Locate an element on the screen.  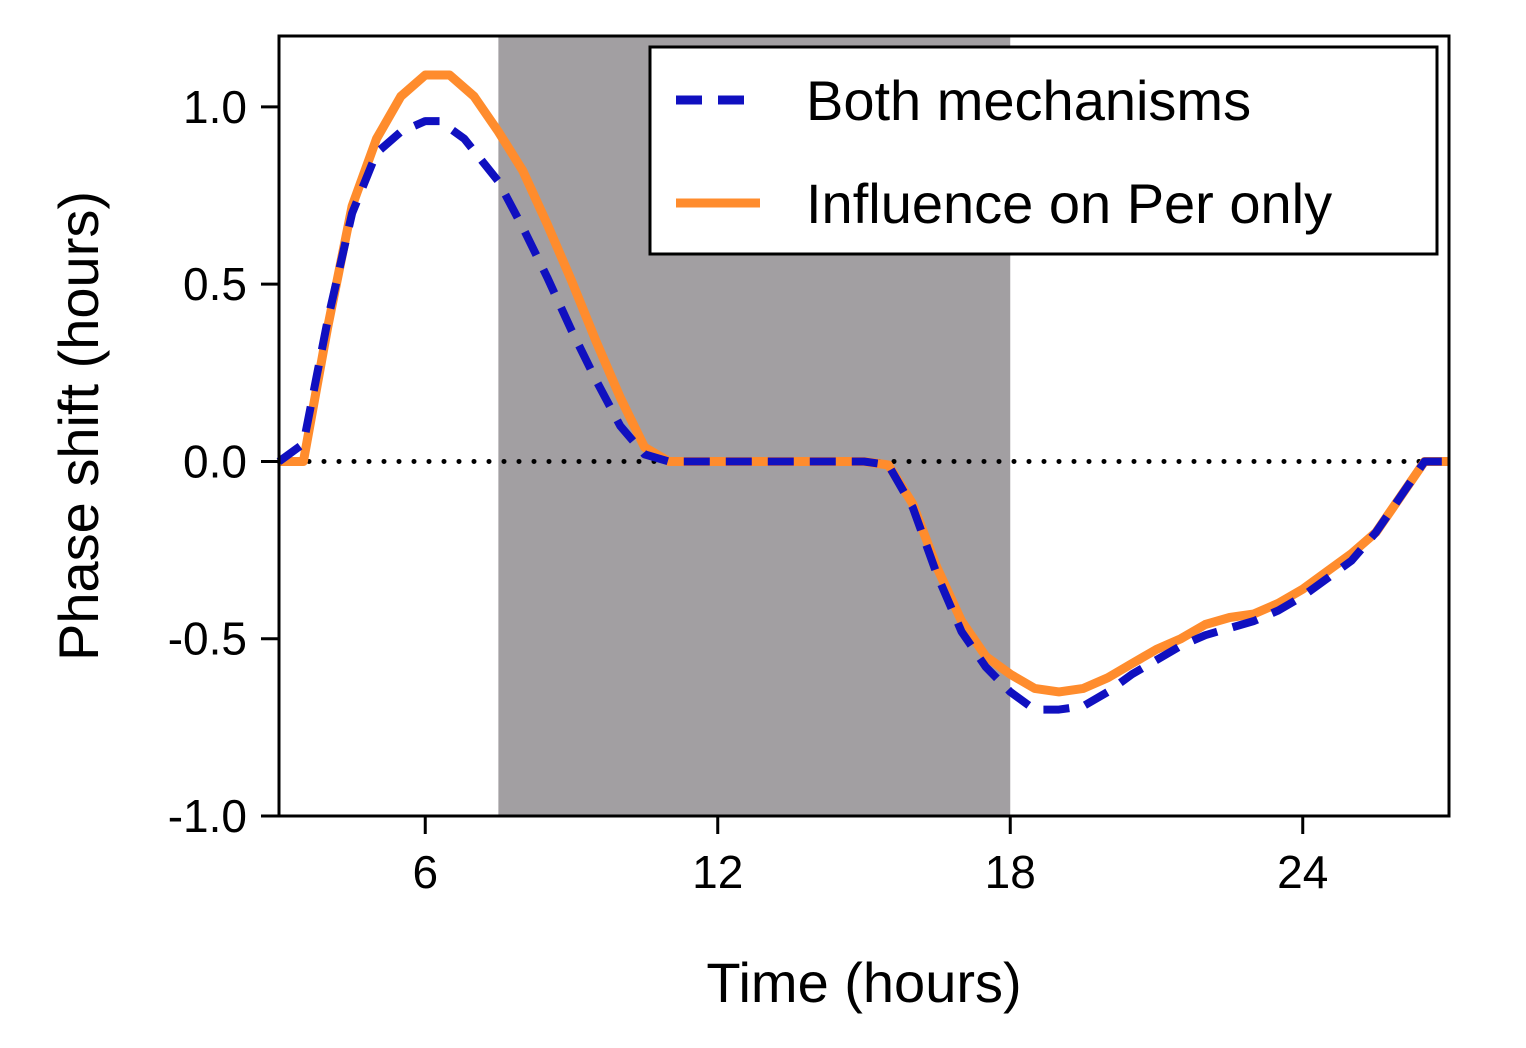
x-axis: 6 12 18 24 is located at coordinates (870, 857).